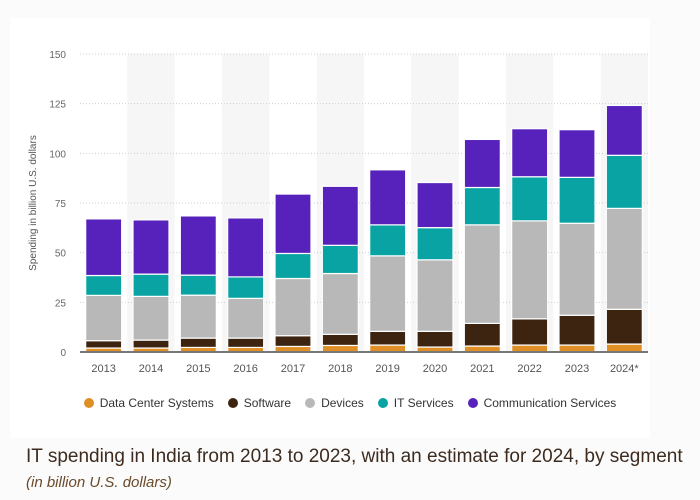  Describe the element at coordinates (342, 403) in the screenshot. I see `legend-label: Devices` at that location.